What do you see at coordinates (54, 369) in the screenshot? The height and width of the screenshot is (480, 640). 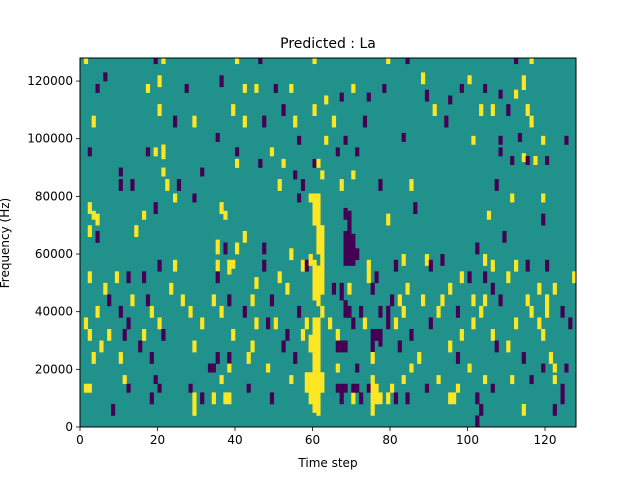 I see `y-tick-label: 20000` at bounding box center [54, 369].